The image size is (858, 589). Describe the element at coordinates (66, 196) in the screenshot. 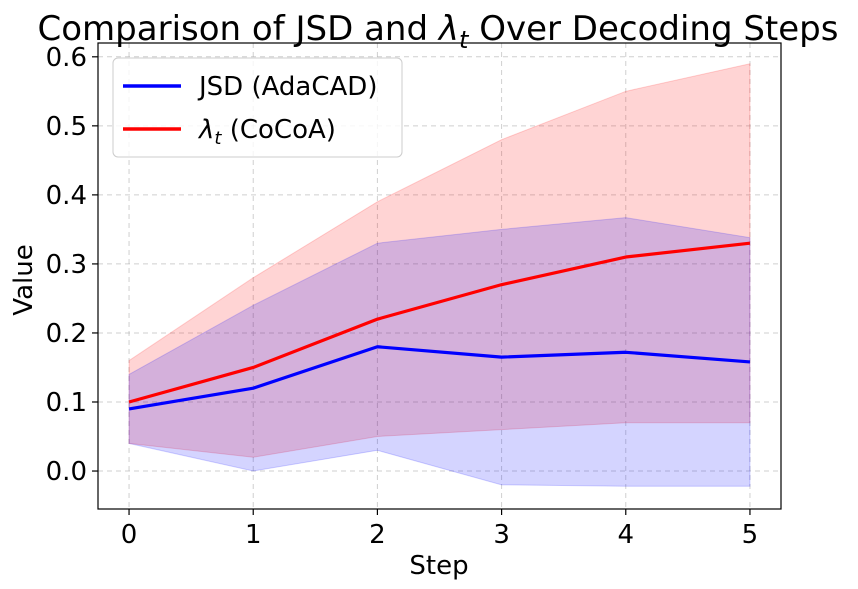

I see `y-tick-label: 0.4` at that location.